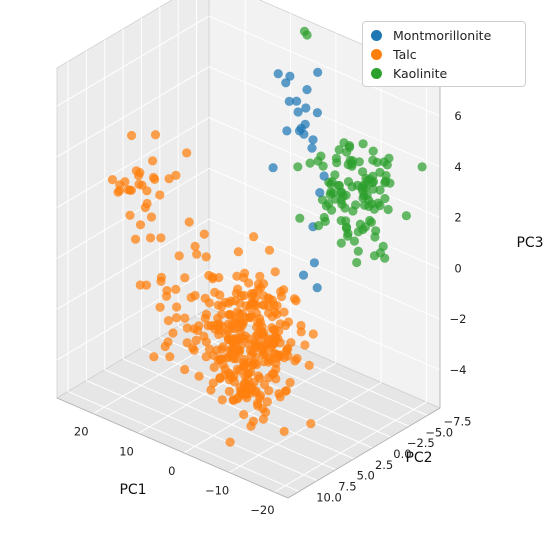 This screenshot has height=534, width=550. I want to click on x-tick-label: −10, so click(217, 491).